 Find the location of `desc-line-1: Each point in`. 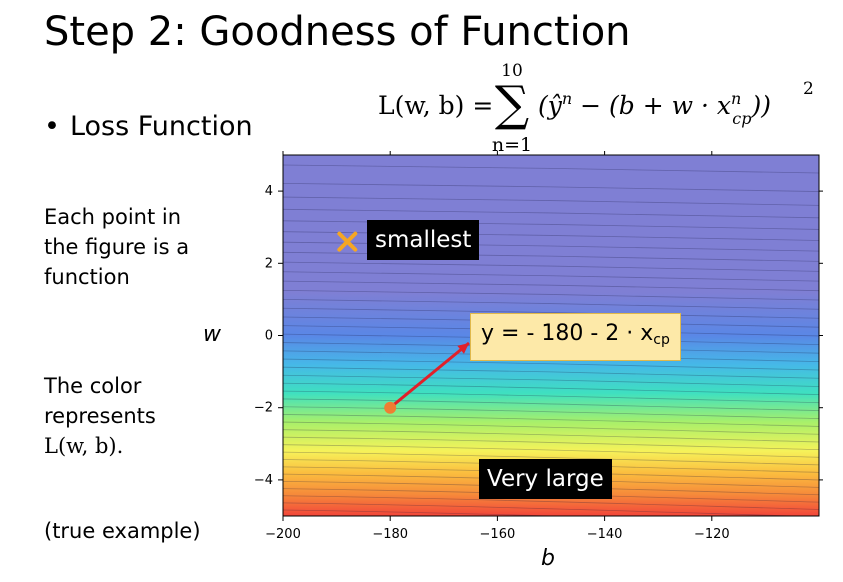

desc-line-1: Each point in is located at coordinates (113, 217).